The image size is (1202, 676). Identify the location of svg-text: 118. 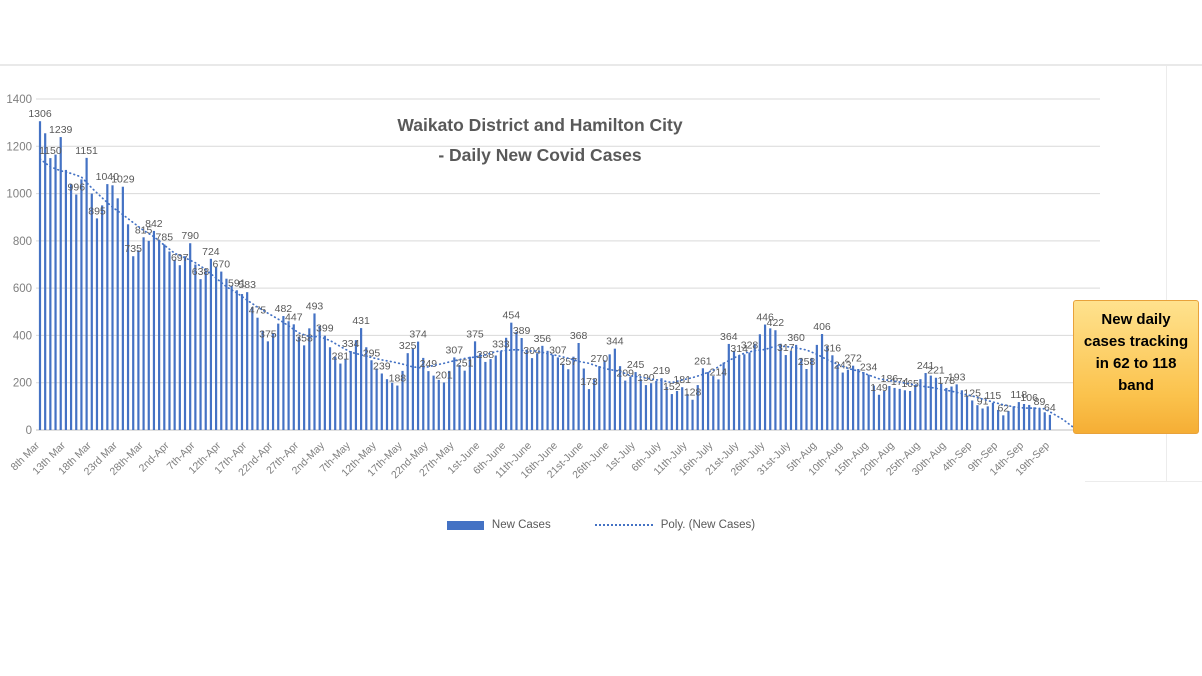
(1018, 395).